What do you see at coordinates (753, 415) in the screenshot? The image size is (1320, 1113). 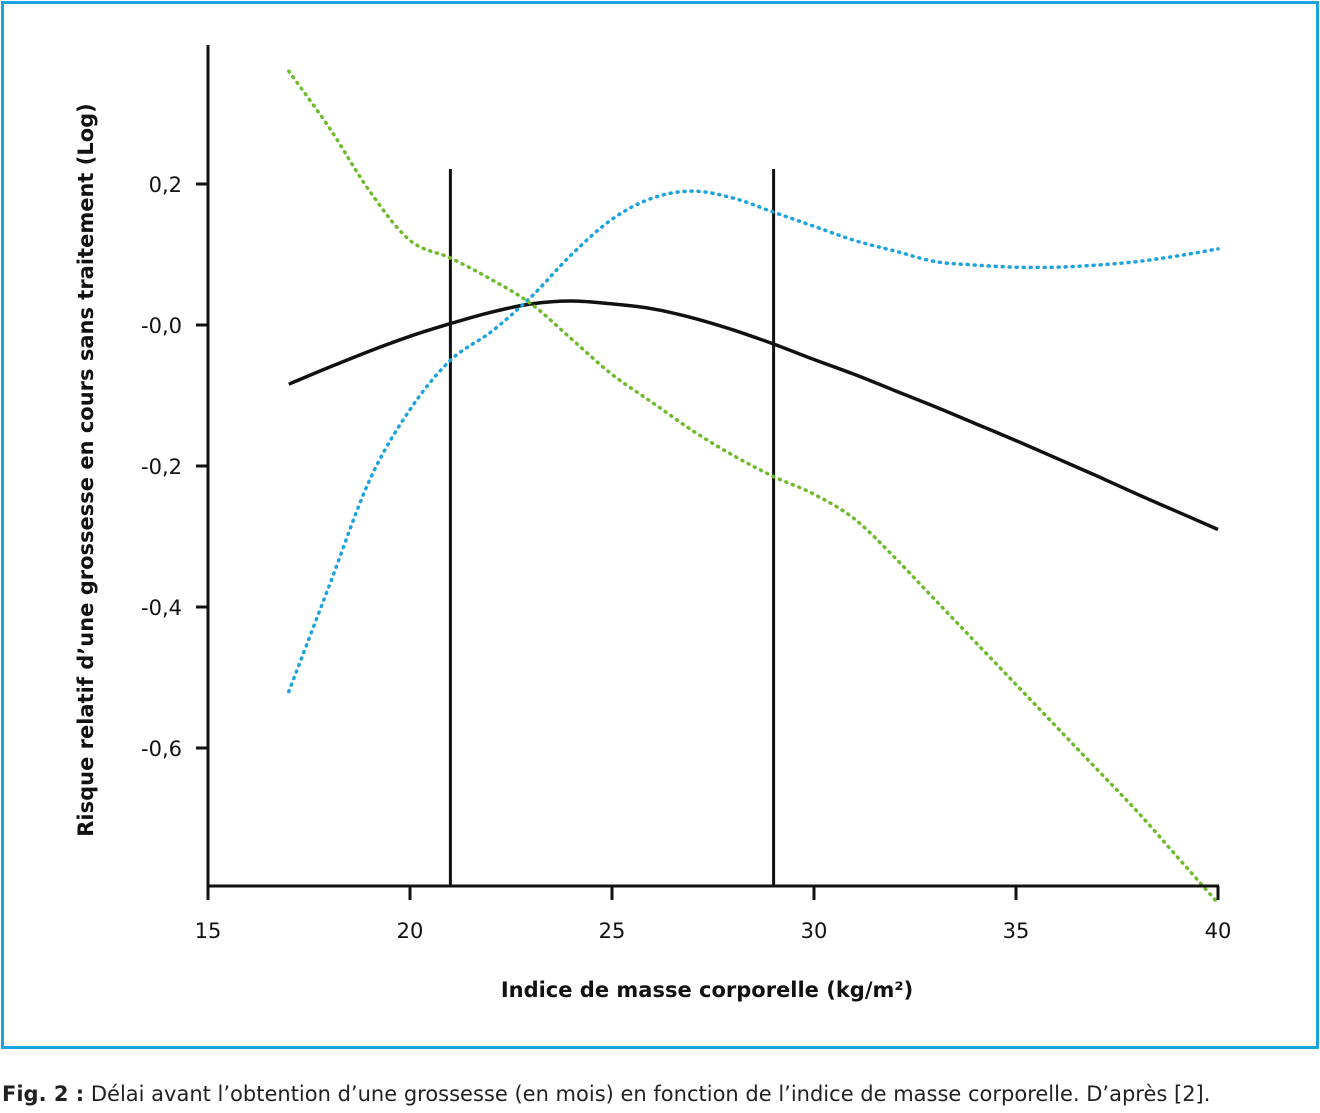 I see `series-line-black` at bounding box center [753, 415].